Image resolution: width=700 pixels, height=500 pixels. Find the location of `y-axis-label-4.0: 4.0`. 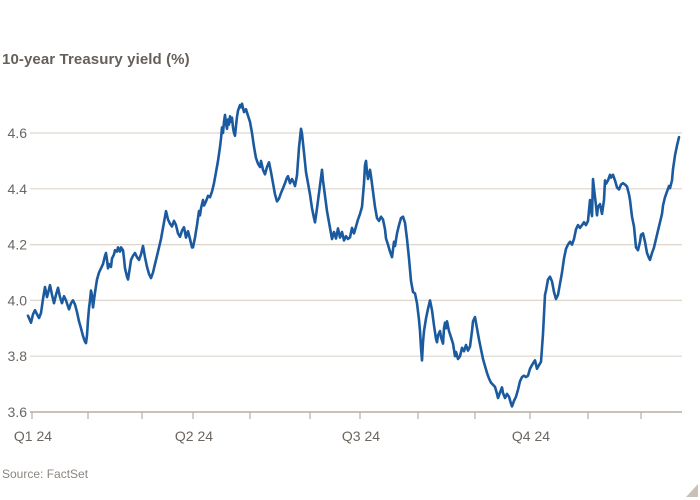

y-axis-label-4.0: 4.0 is located at coordinates (18, 300).